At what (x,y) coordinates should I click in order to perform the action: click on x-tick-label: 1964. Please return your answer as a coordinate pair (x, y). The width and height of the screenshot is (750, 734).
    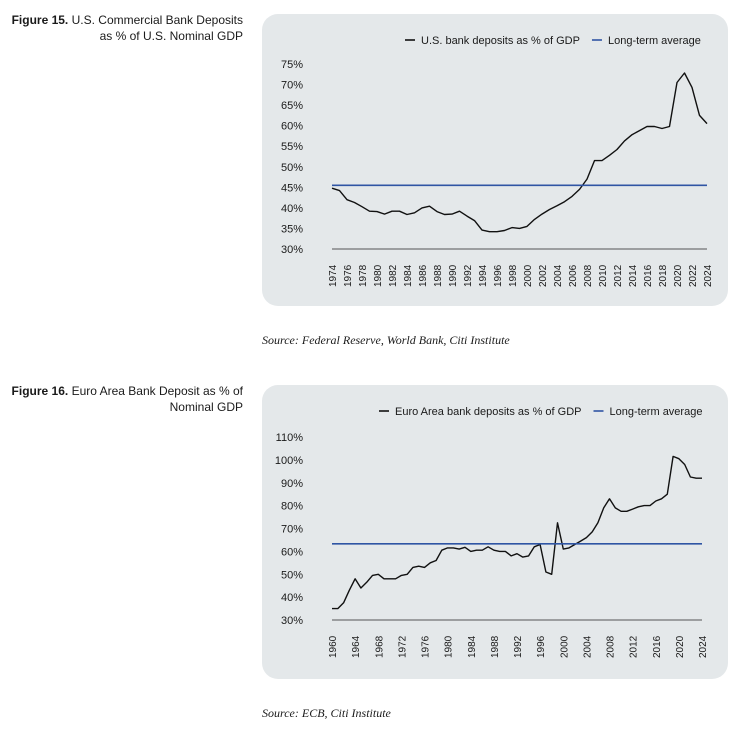
    Looking at the image, I should click on (356, 646).